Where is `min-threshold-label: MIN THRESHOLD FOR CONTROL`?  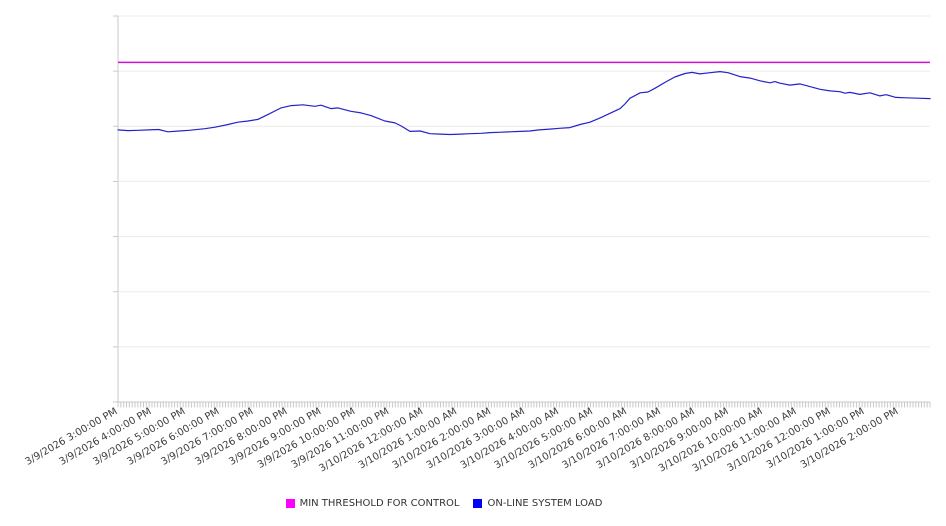 min-threshold-label: MIN THRESHOLD FOR CONTROL is located at coordinates (379, 503).